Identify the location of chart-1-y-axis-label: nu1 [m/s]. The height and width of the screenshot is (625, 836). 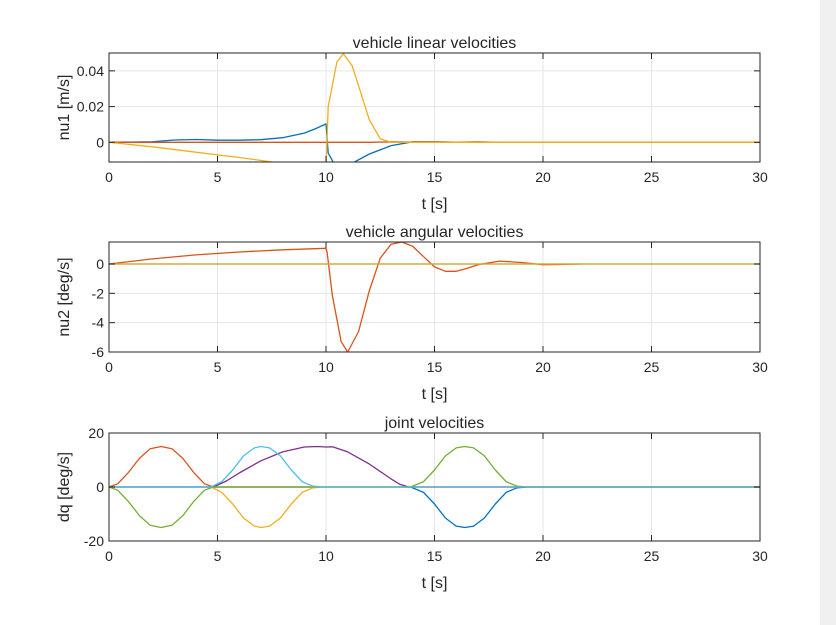
(64, 108).